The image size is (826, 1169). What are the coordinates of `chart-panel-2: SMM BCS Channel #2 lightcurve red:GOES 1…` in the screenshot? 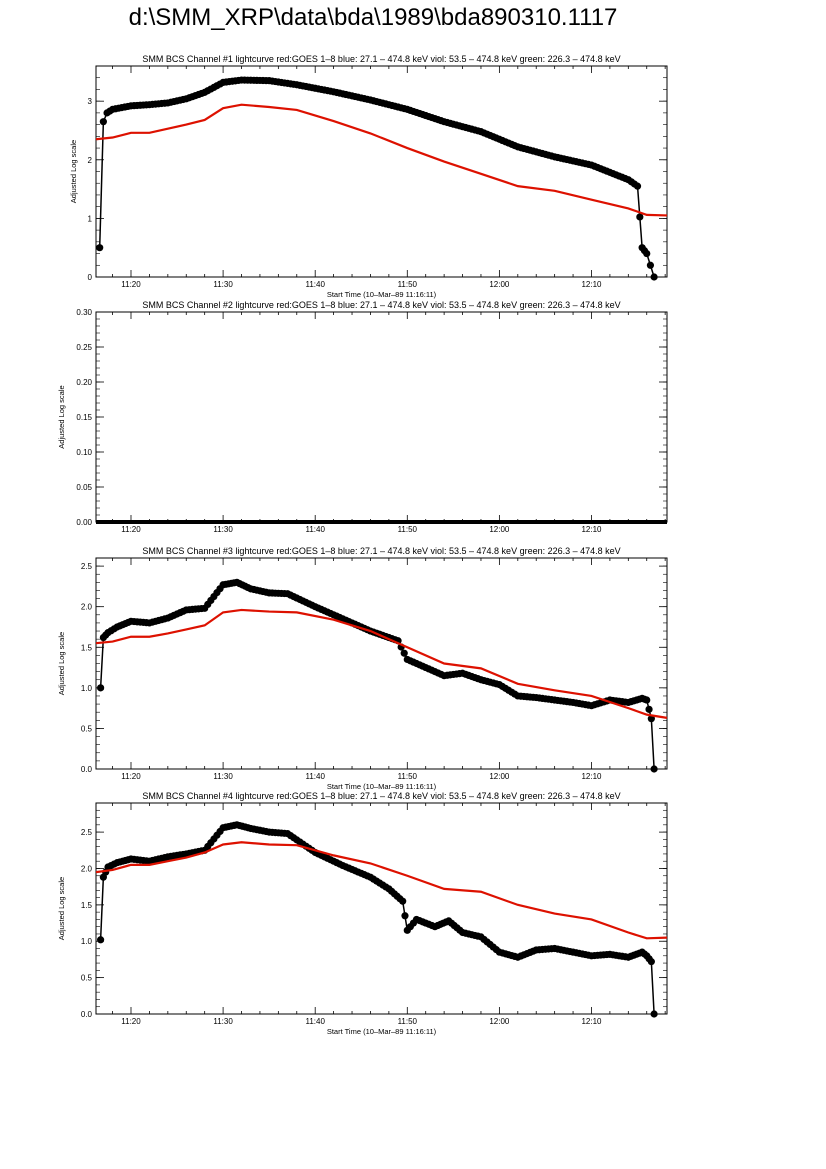 It's located at (362, 417).